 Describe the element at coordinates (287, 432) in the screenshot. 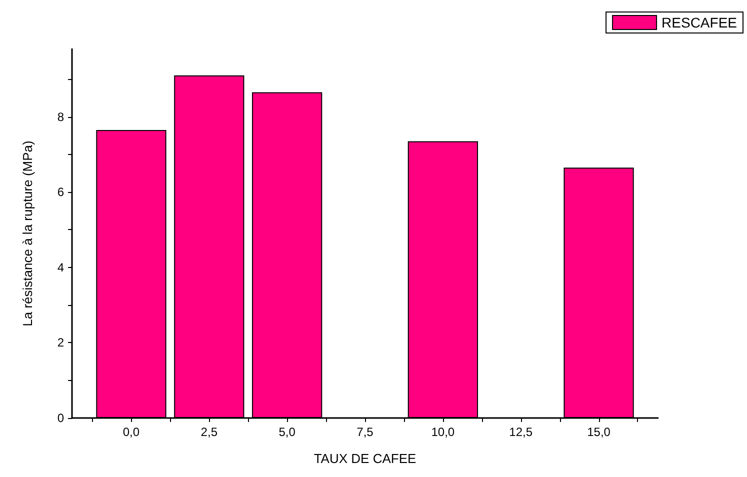

I see `x-tick-label: 5,0` at that location.